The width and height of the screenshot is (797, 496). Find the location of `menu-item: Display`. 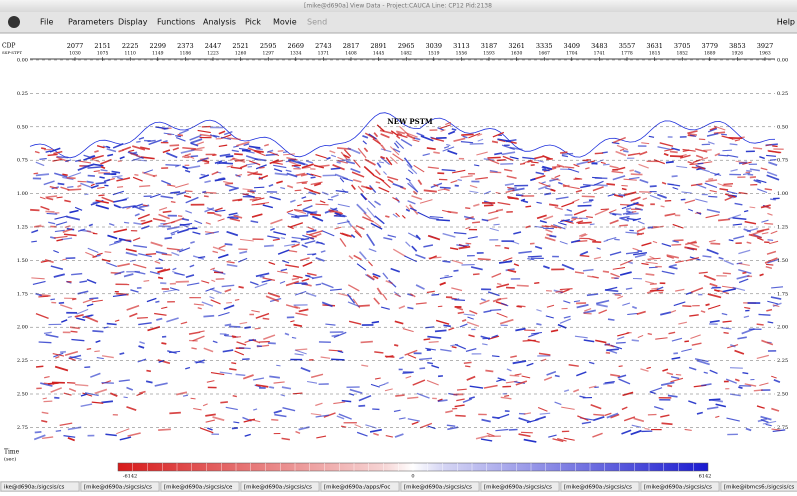

menu-item: Display is located at coordinates (133, 22).